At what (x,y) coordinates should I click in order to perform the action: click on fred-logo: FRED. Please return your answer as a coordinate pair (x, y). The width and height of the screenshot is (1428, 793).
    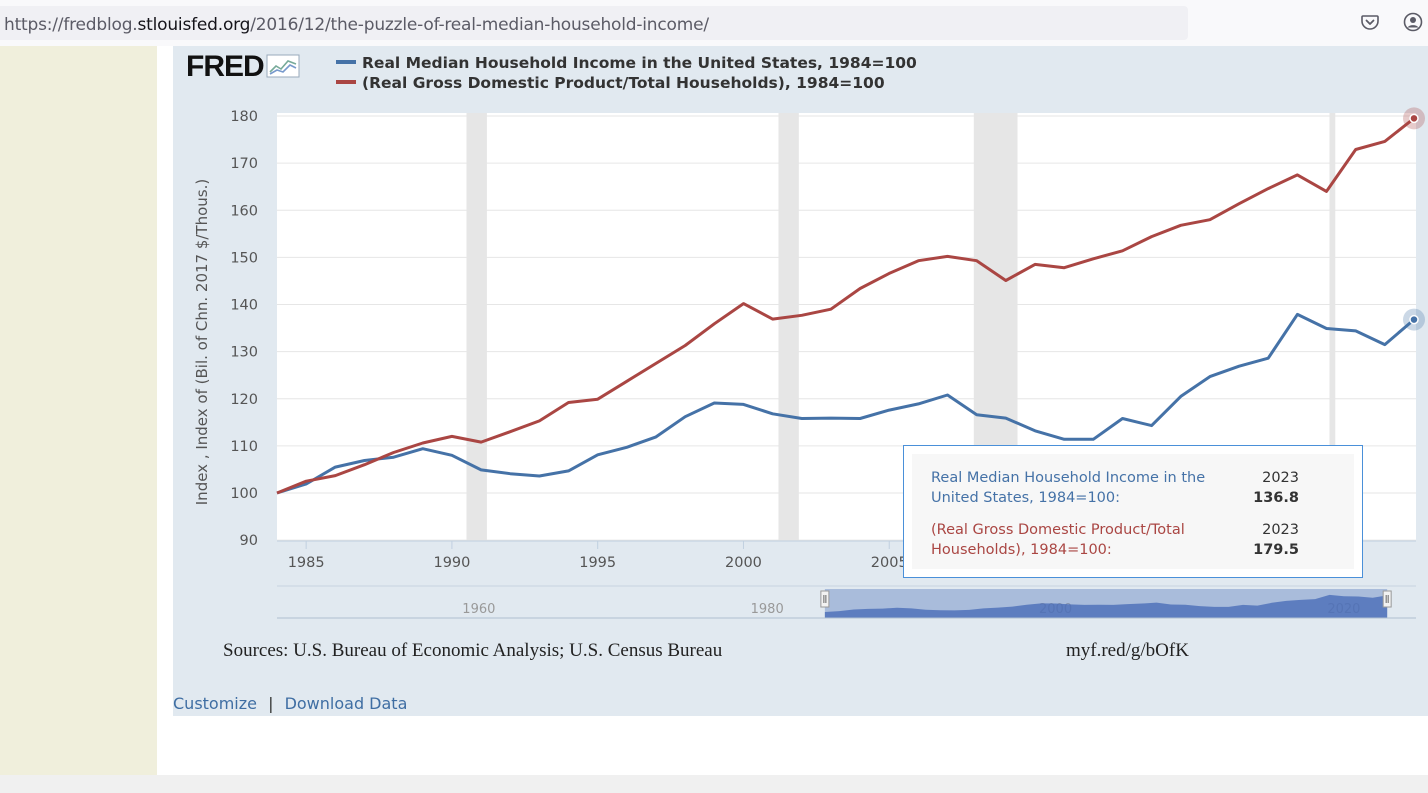
    Looking at the image, I should click on (243, 67).